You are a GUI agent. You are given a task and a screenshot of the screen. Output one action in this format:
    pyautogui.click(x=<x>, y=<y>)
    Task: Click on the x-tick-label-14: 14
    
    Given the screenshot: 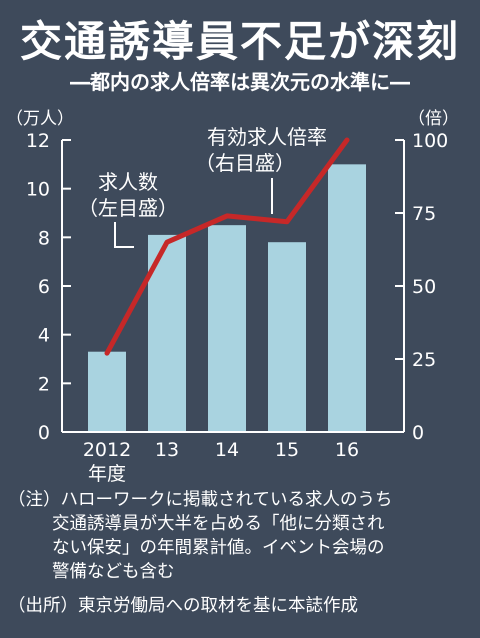 What is the action you would take?
    pyautogui.click(x=227, y=450)
    